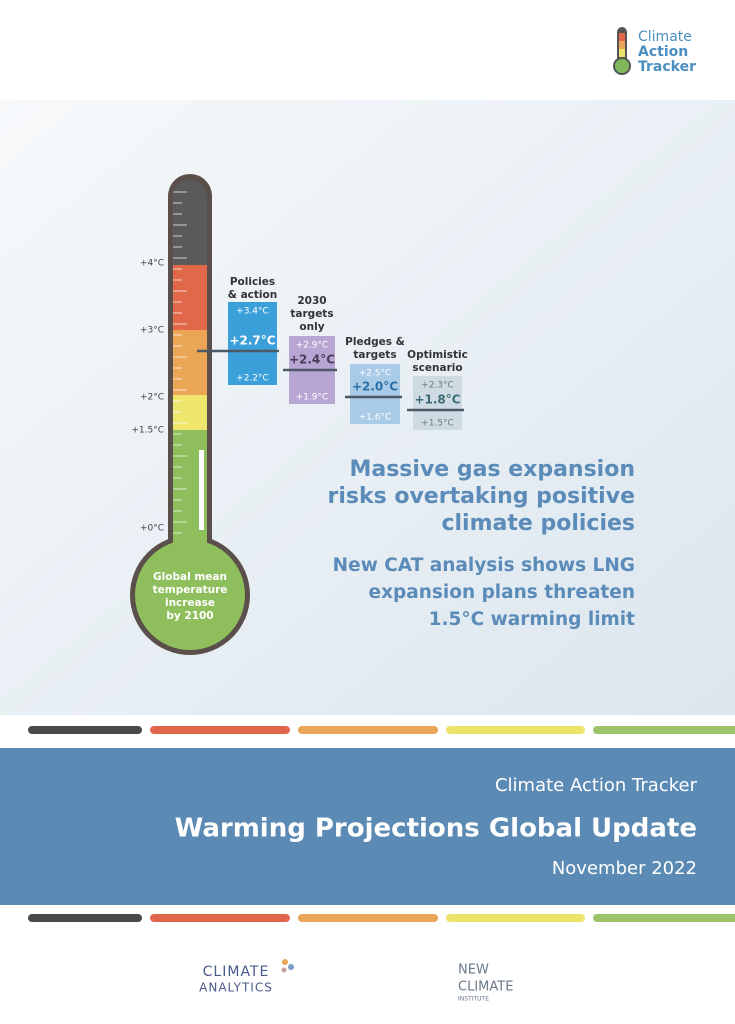 This screenshot has width=735, height=1024. I want to click on footer-logo-text: ANALYTICS, so click(236, 988).